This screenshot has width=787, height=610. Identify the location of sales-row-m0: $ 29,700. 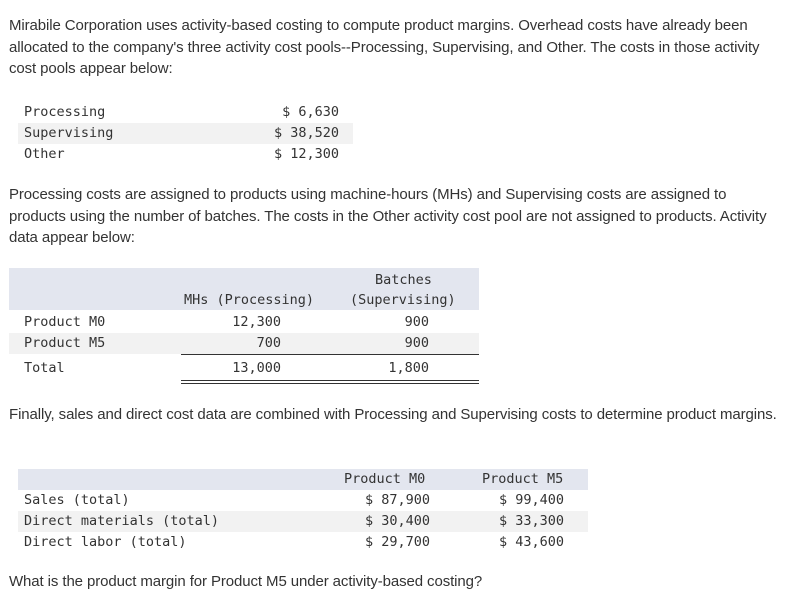
(397, 542).